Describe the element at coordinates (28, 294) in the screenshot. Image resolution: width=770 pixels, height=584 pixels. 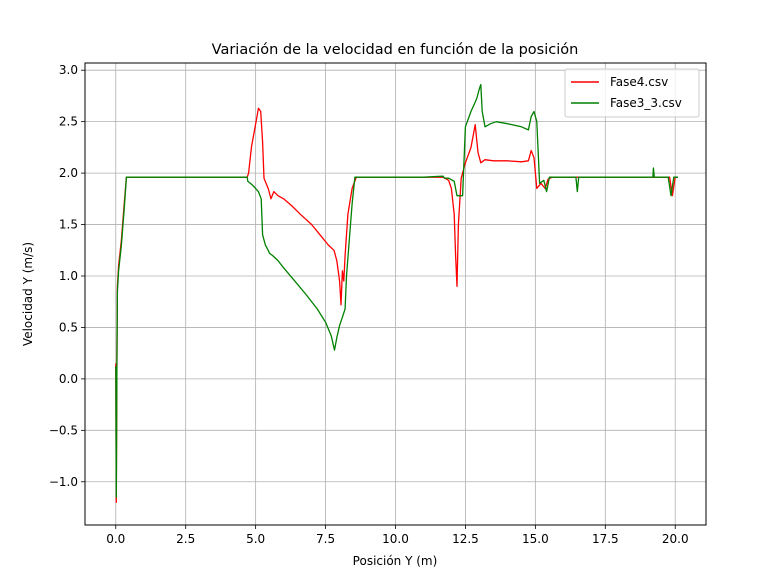
I see `y-axis-label: Velocidad Y (m/s)` at that location.